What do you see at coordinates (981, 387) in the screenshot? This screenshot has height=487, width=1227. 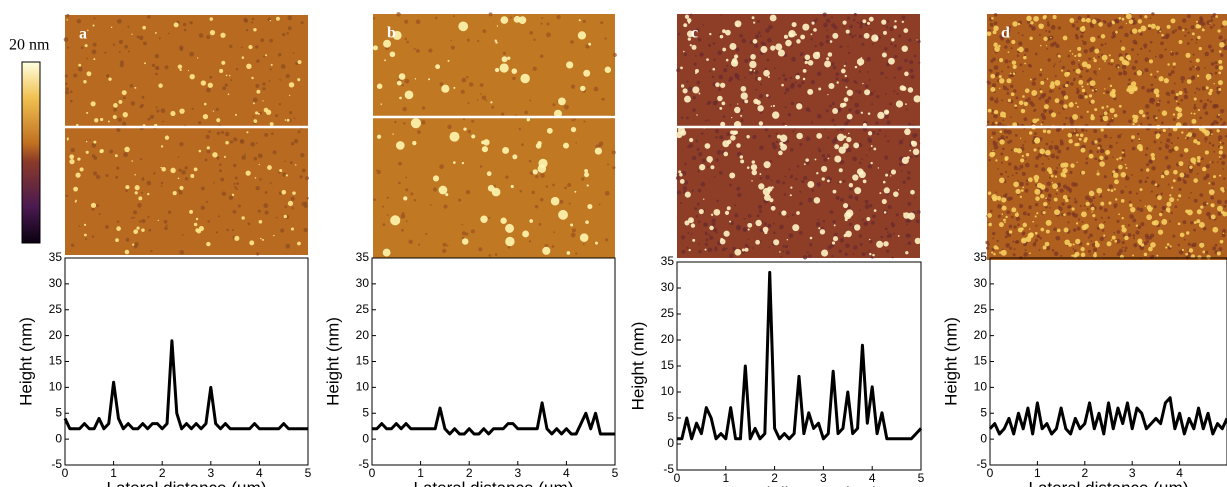 I see `y-tick-label: 10` at bounding box center [981, 387].